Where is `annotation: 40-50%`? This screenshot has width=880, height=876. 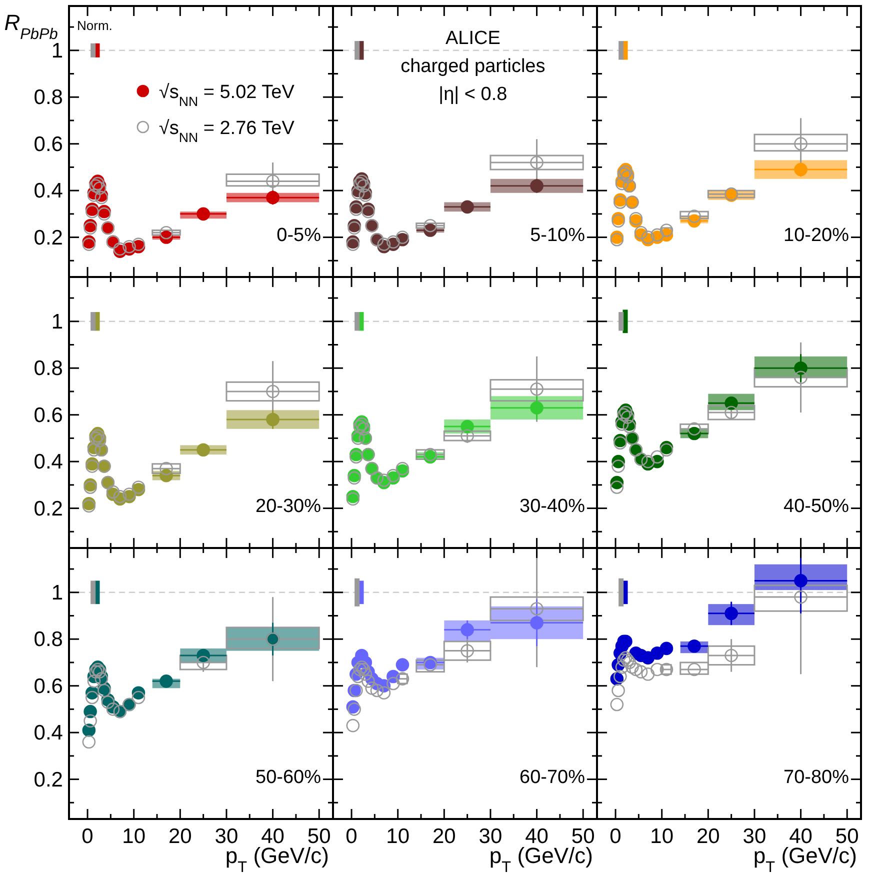
annotation: 40-50% is located at coordinates (817, 506).